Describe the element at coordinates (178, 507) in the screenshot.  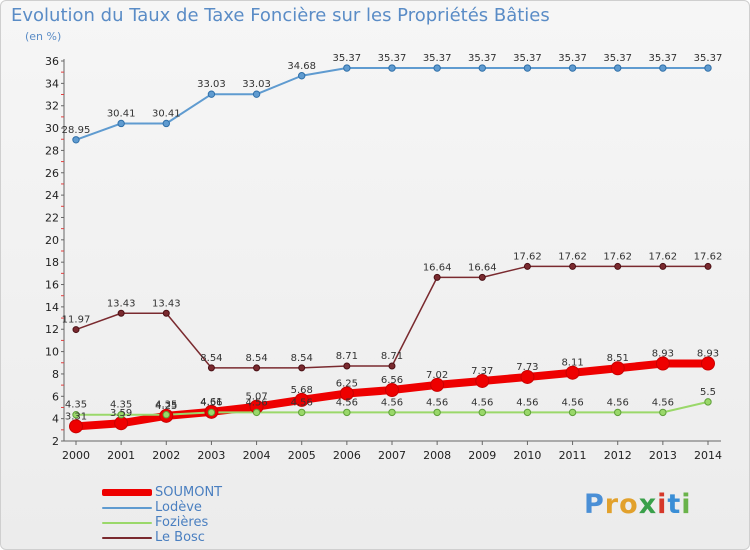
I see `legend-label-lodeve: Lodève` at that location.